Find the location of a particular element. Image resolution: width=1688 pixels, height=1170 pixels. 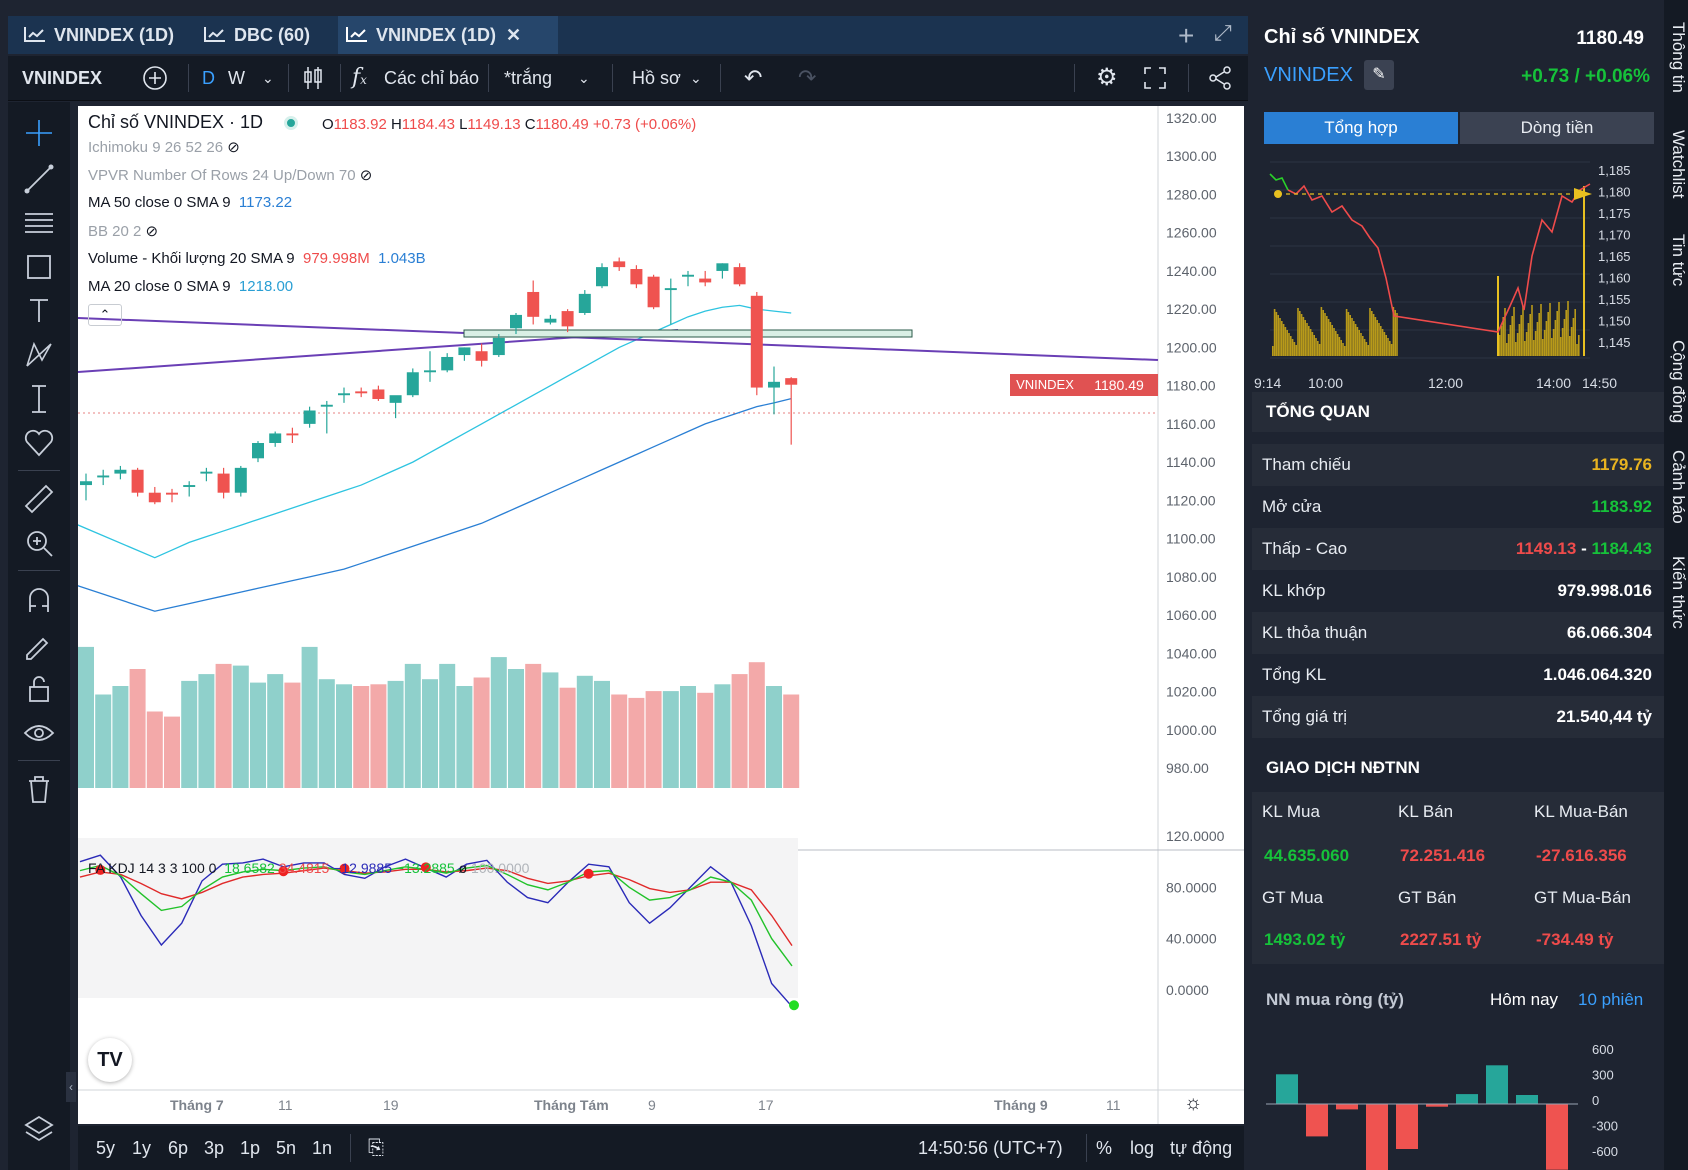

zoom-in-icon is located at coordinates (39, 543).